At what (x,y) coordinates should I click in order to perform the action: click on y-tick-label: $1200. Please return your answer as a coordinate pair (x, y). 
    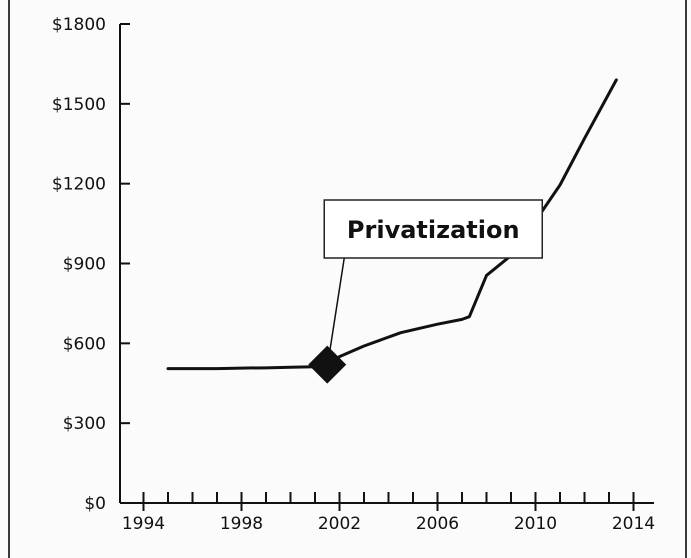
    Looking at the image, I should click on (79, 185).